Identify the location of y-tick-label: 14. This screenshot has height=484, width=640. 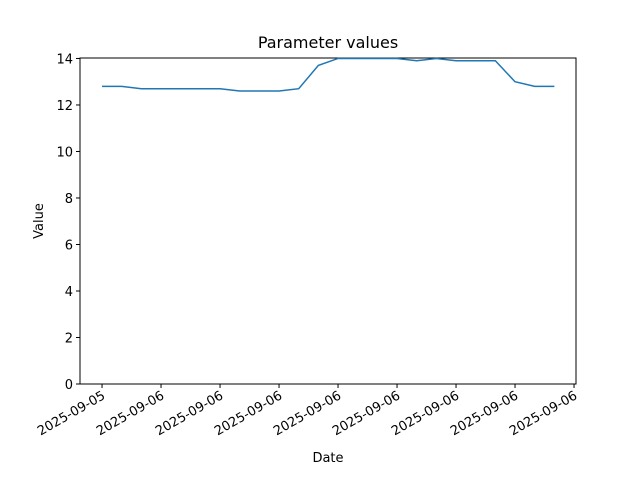
(64, 59).